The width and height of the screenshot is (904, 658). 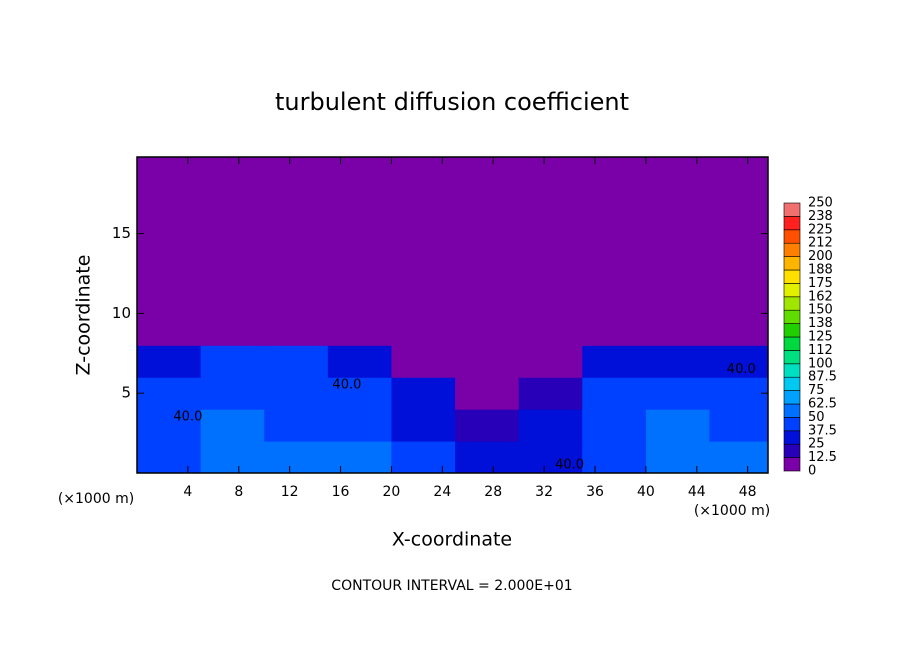 I want to click on x-tick-label: 8, so click(x=238, y=492).